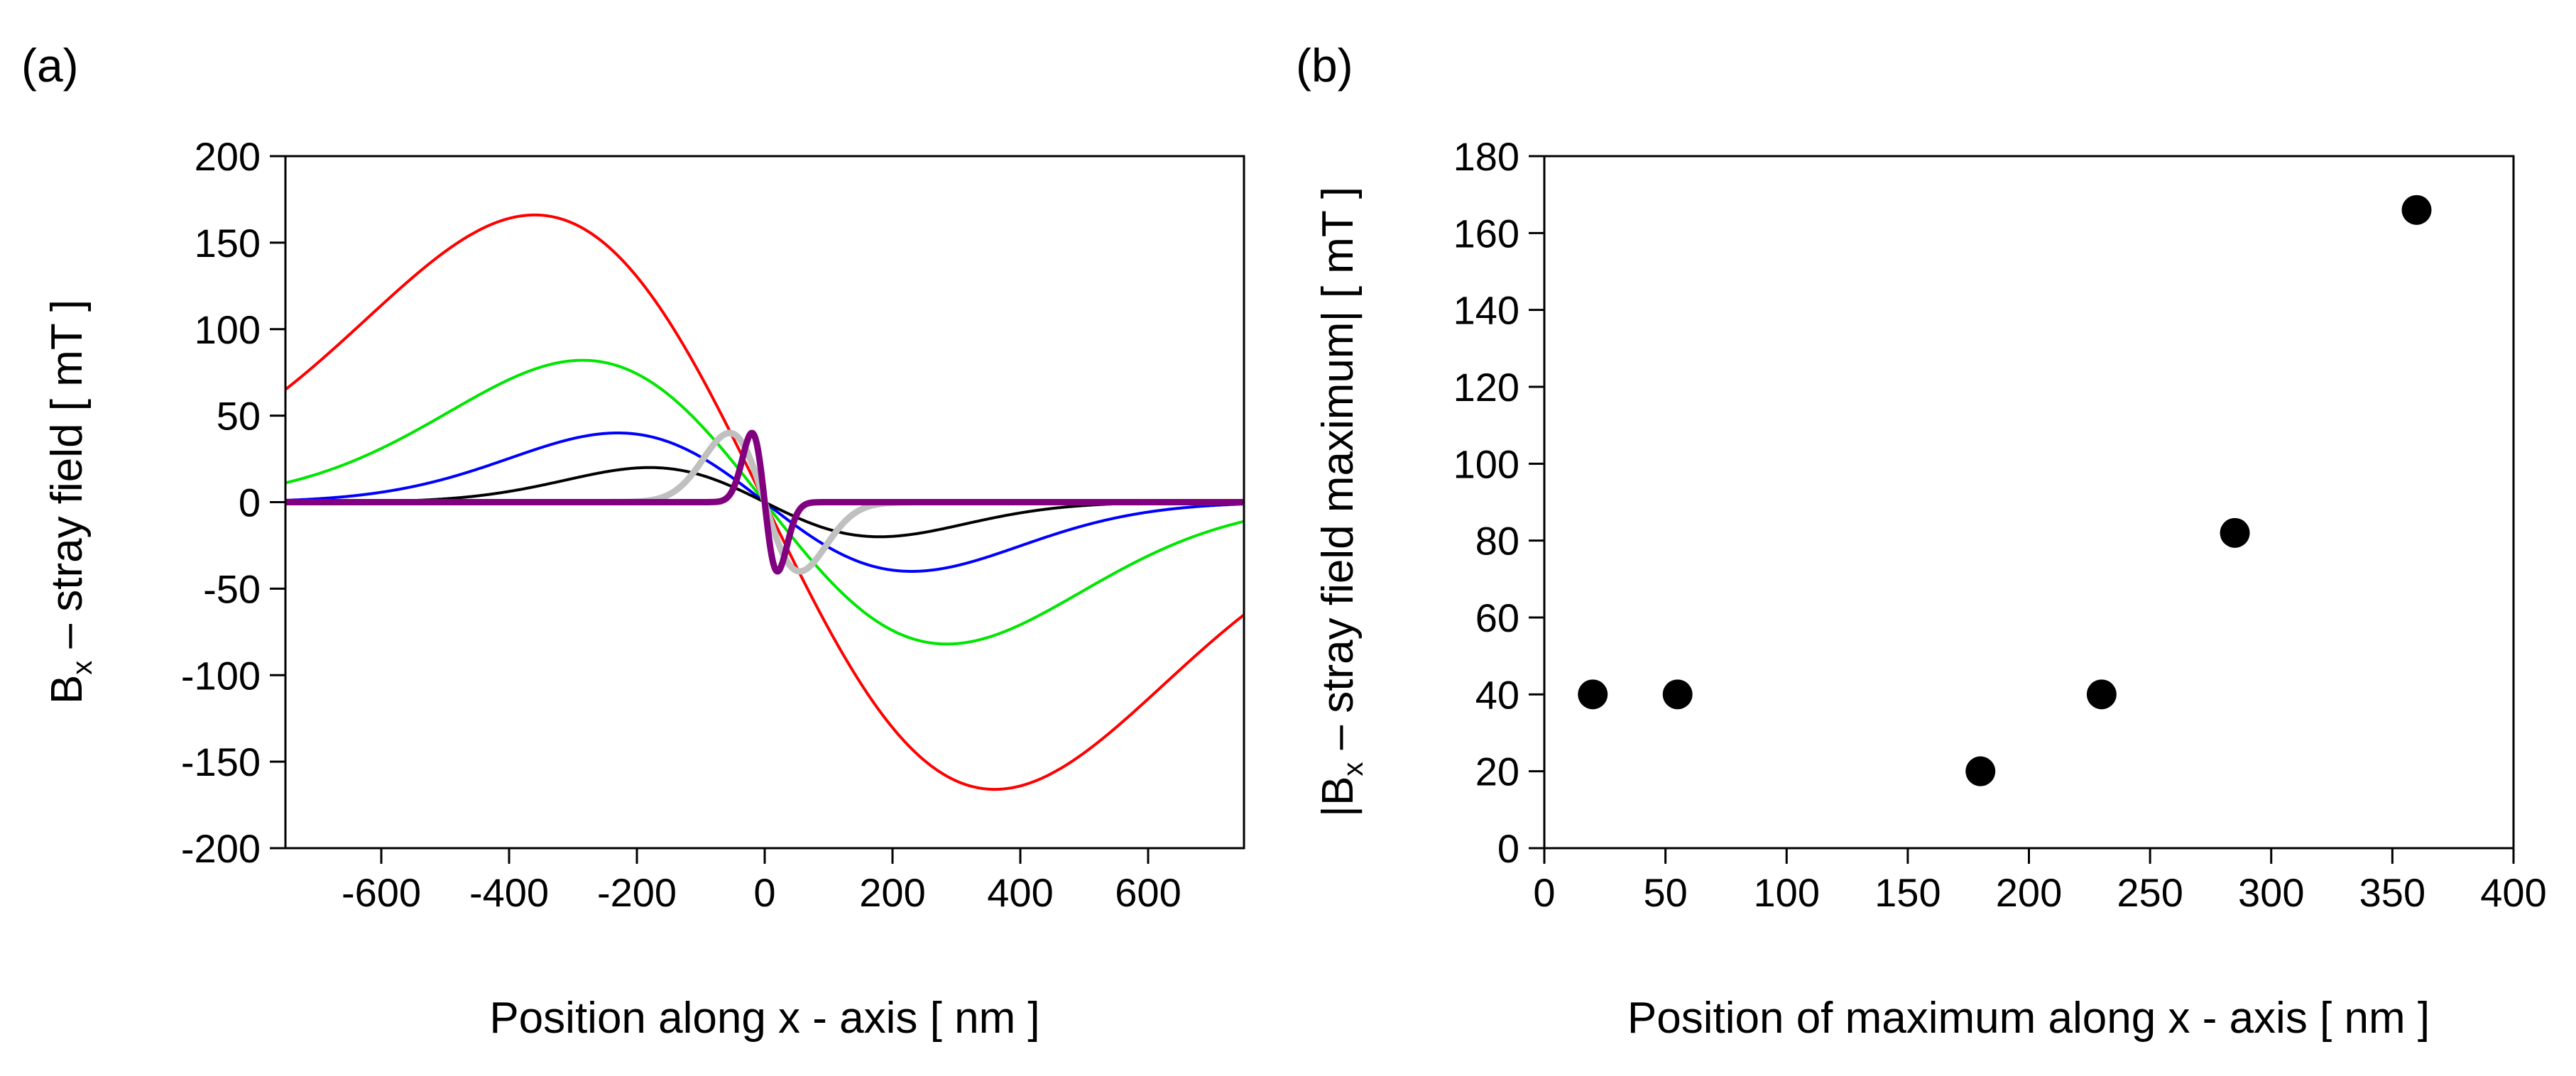 This screenshot has height=1076, width=2576. What do you see at coordinates (1324, 65) in the screenshot?
I see `panel-label-b: (b)` at bounding box center [1324, 65].